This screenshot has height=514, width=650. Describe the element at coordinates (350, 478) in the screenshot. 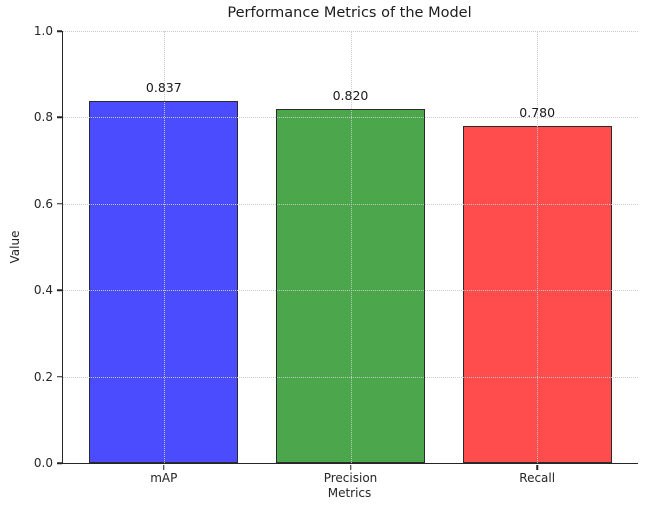

I see `x-tick-label: Precision` at that location.